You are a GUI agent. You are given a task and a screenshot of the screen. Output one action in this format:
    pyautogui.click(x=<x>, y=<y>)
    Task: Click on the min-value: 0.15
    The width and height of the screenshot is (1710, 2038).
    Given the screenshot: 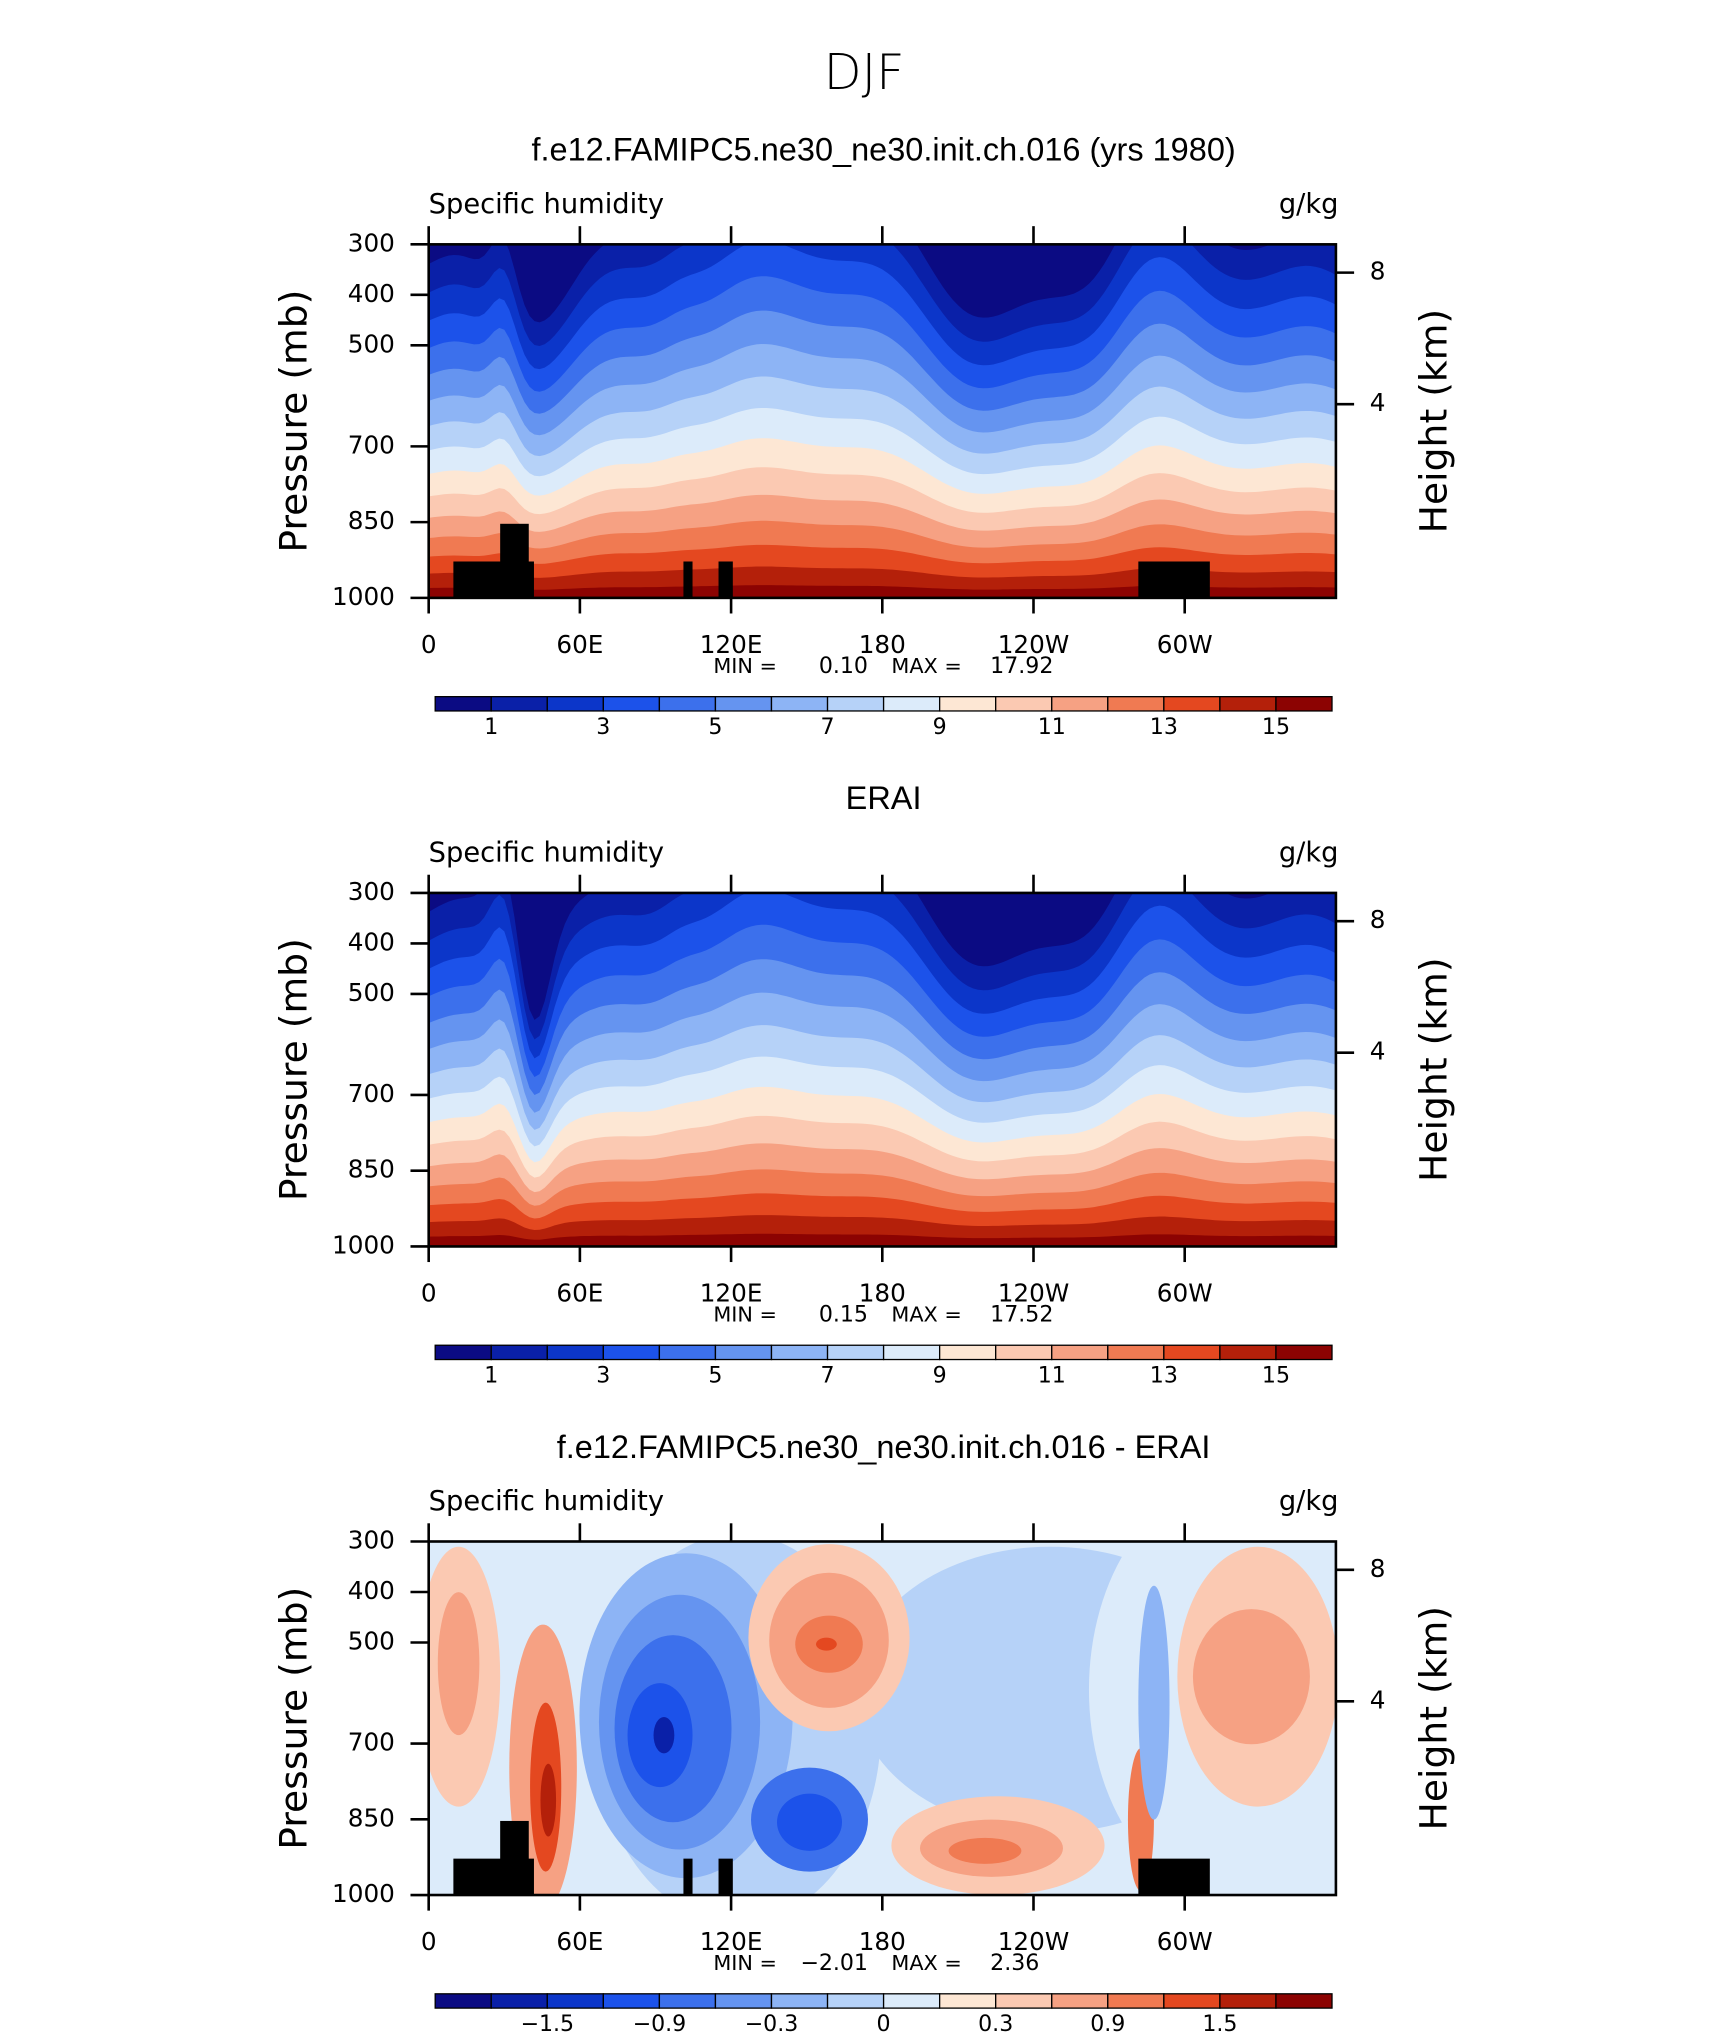 What is the action you would take?
    pyautogui.click(x=843, y=1314)
    